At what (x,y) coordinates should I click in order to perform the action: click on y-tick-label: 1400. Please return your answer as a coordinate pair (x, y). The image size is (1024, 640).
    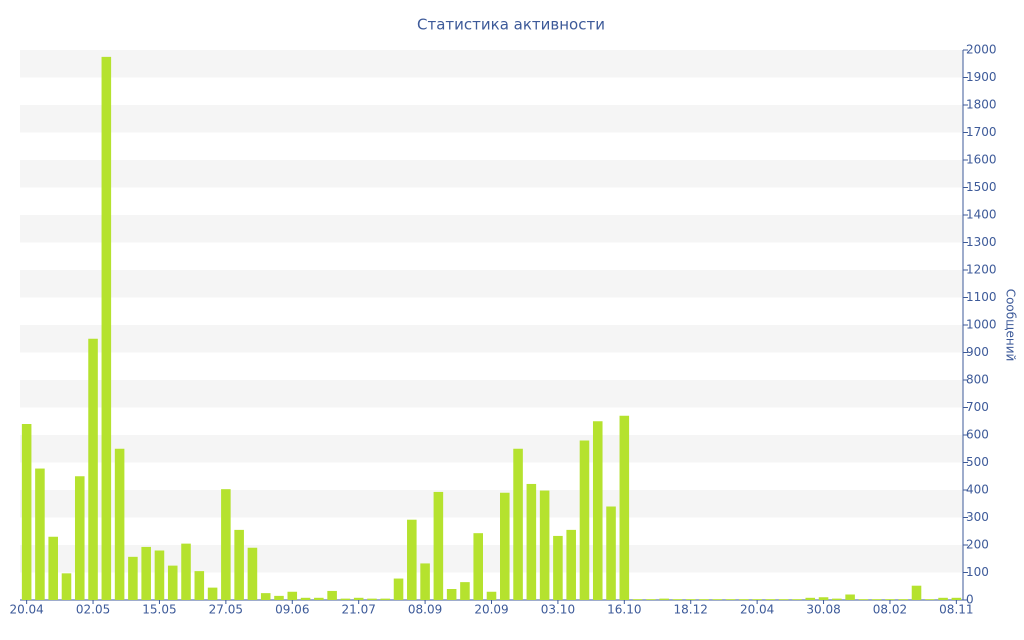
    Looking at the image, I should click on (981, 215).